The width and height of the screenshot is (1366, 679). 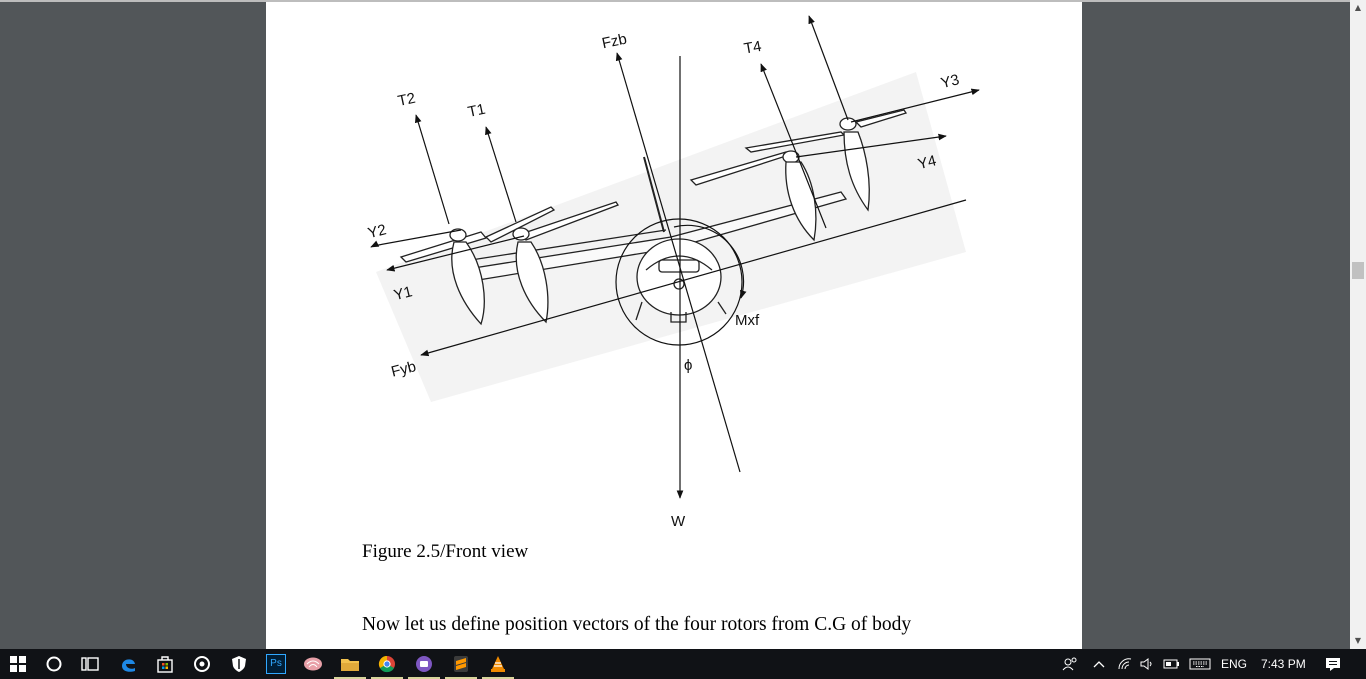 What do you see at coordinates (614, 41) in the screenshot?
I see `label-fzb: Fzb` at bounding box center [614, 41].